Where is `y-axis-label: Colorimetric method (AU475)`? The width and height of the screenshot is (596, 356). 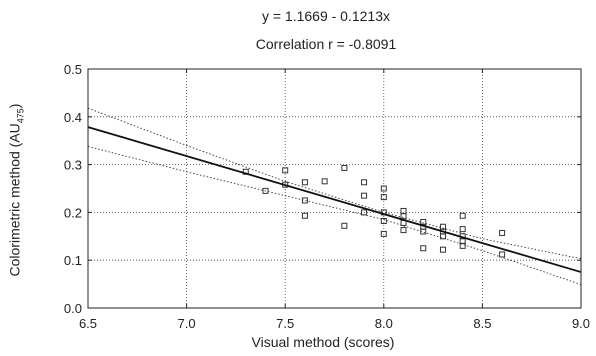 y-axis-label: Colorimetric method (AU475) is located at coordinates (16, 190).